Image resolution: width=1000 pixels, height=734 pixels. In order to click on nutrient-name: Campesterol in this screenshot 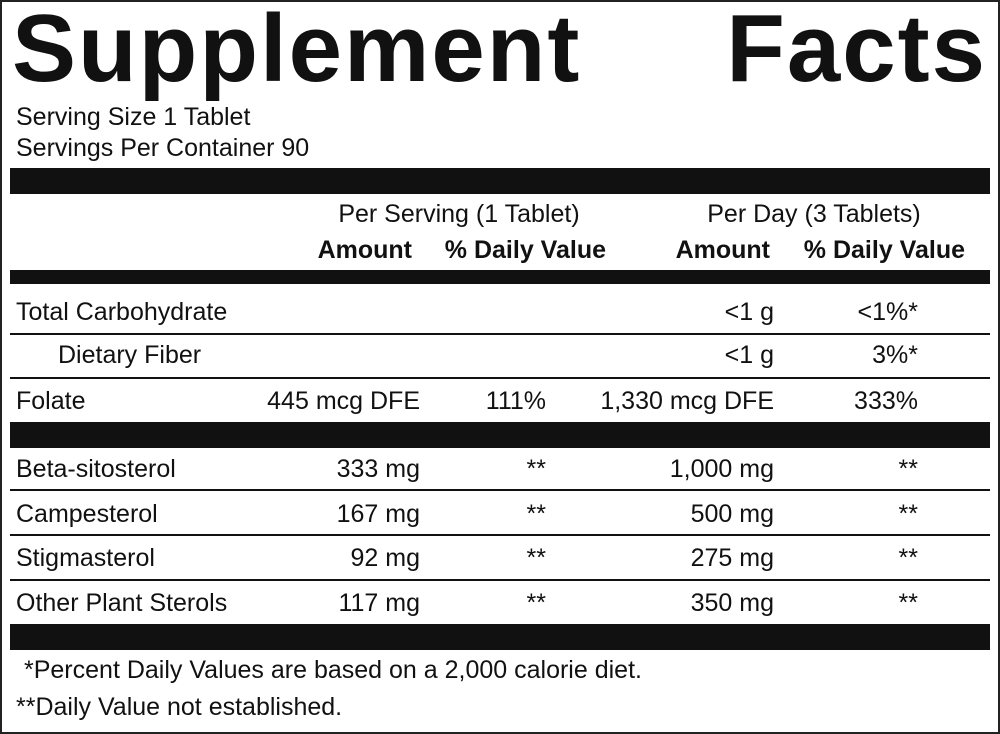, I will do `click(87, 514)`.